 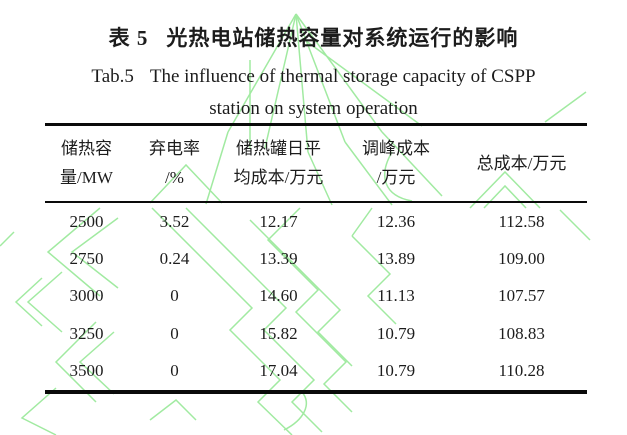 What do you see at coordinates (86, 177) in the screenshot?
I see `header-line: 量/MW` at bounding box center [86, 177].